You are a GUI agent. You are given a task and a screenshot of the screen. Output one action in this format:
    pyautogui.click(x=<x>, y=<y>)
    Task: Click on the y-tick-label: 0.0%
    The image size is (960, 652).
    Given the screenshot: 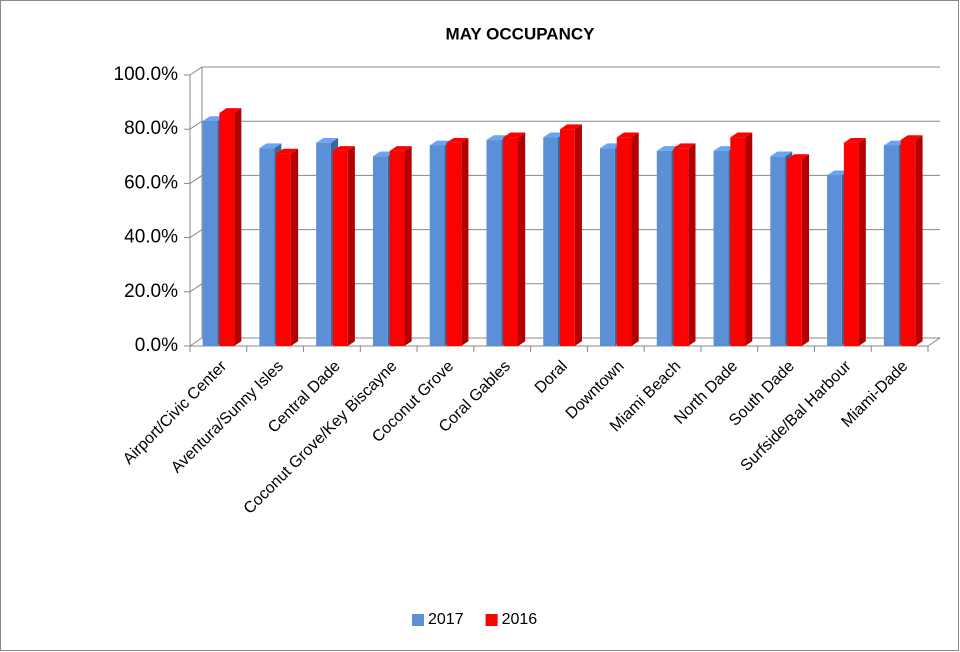 What is the action you would take?
    pyautogui.click(x=156, y=345)
    